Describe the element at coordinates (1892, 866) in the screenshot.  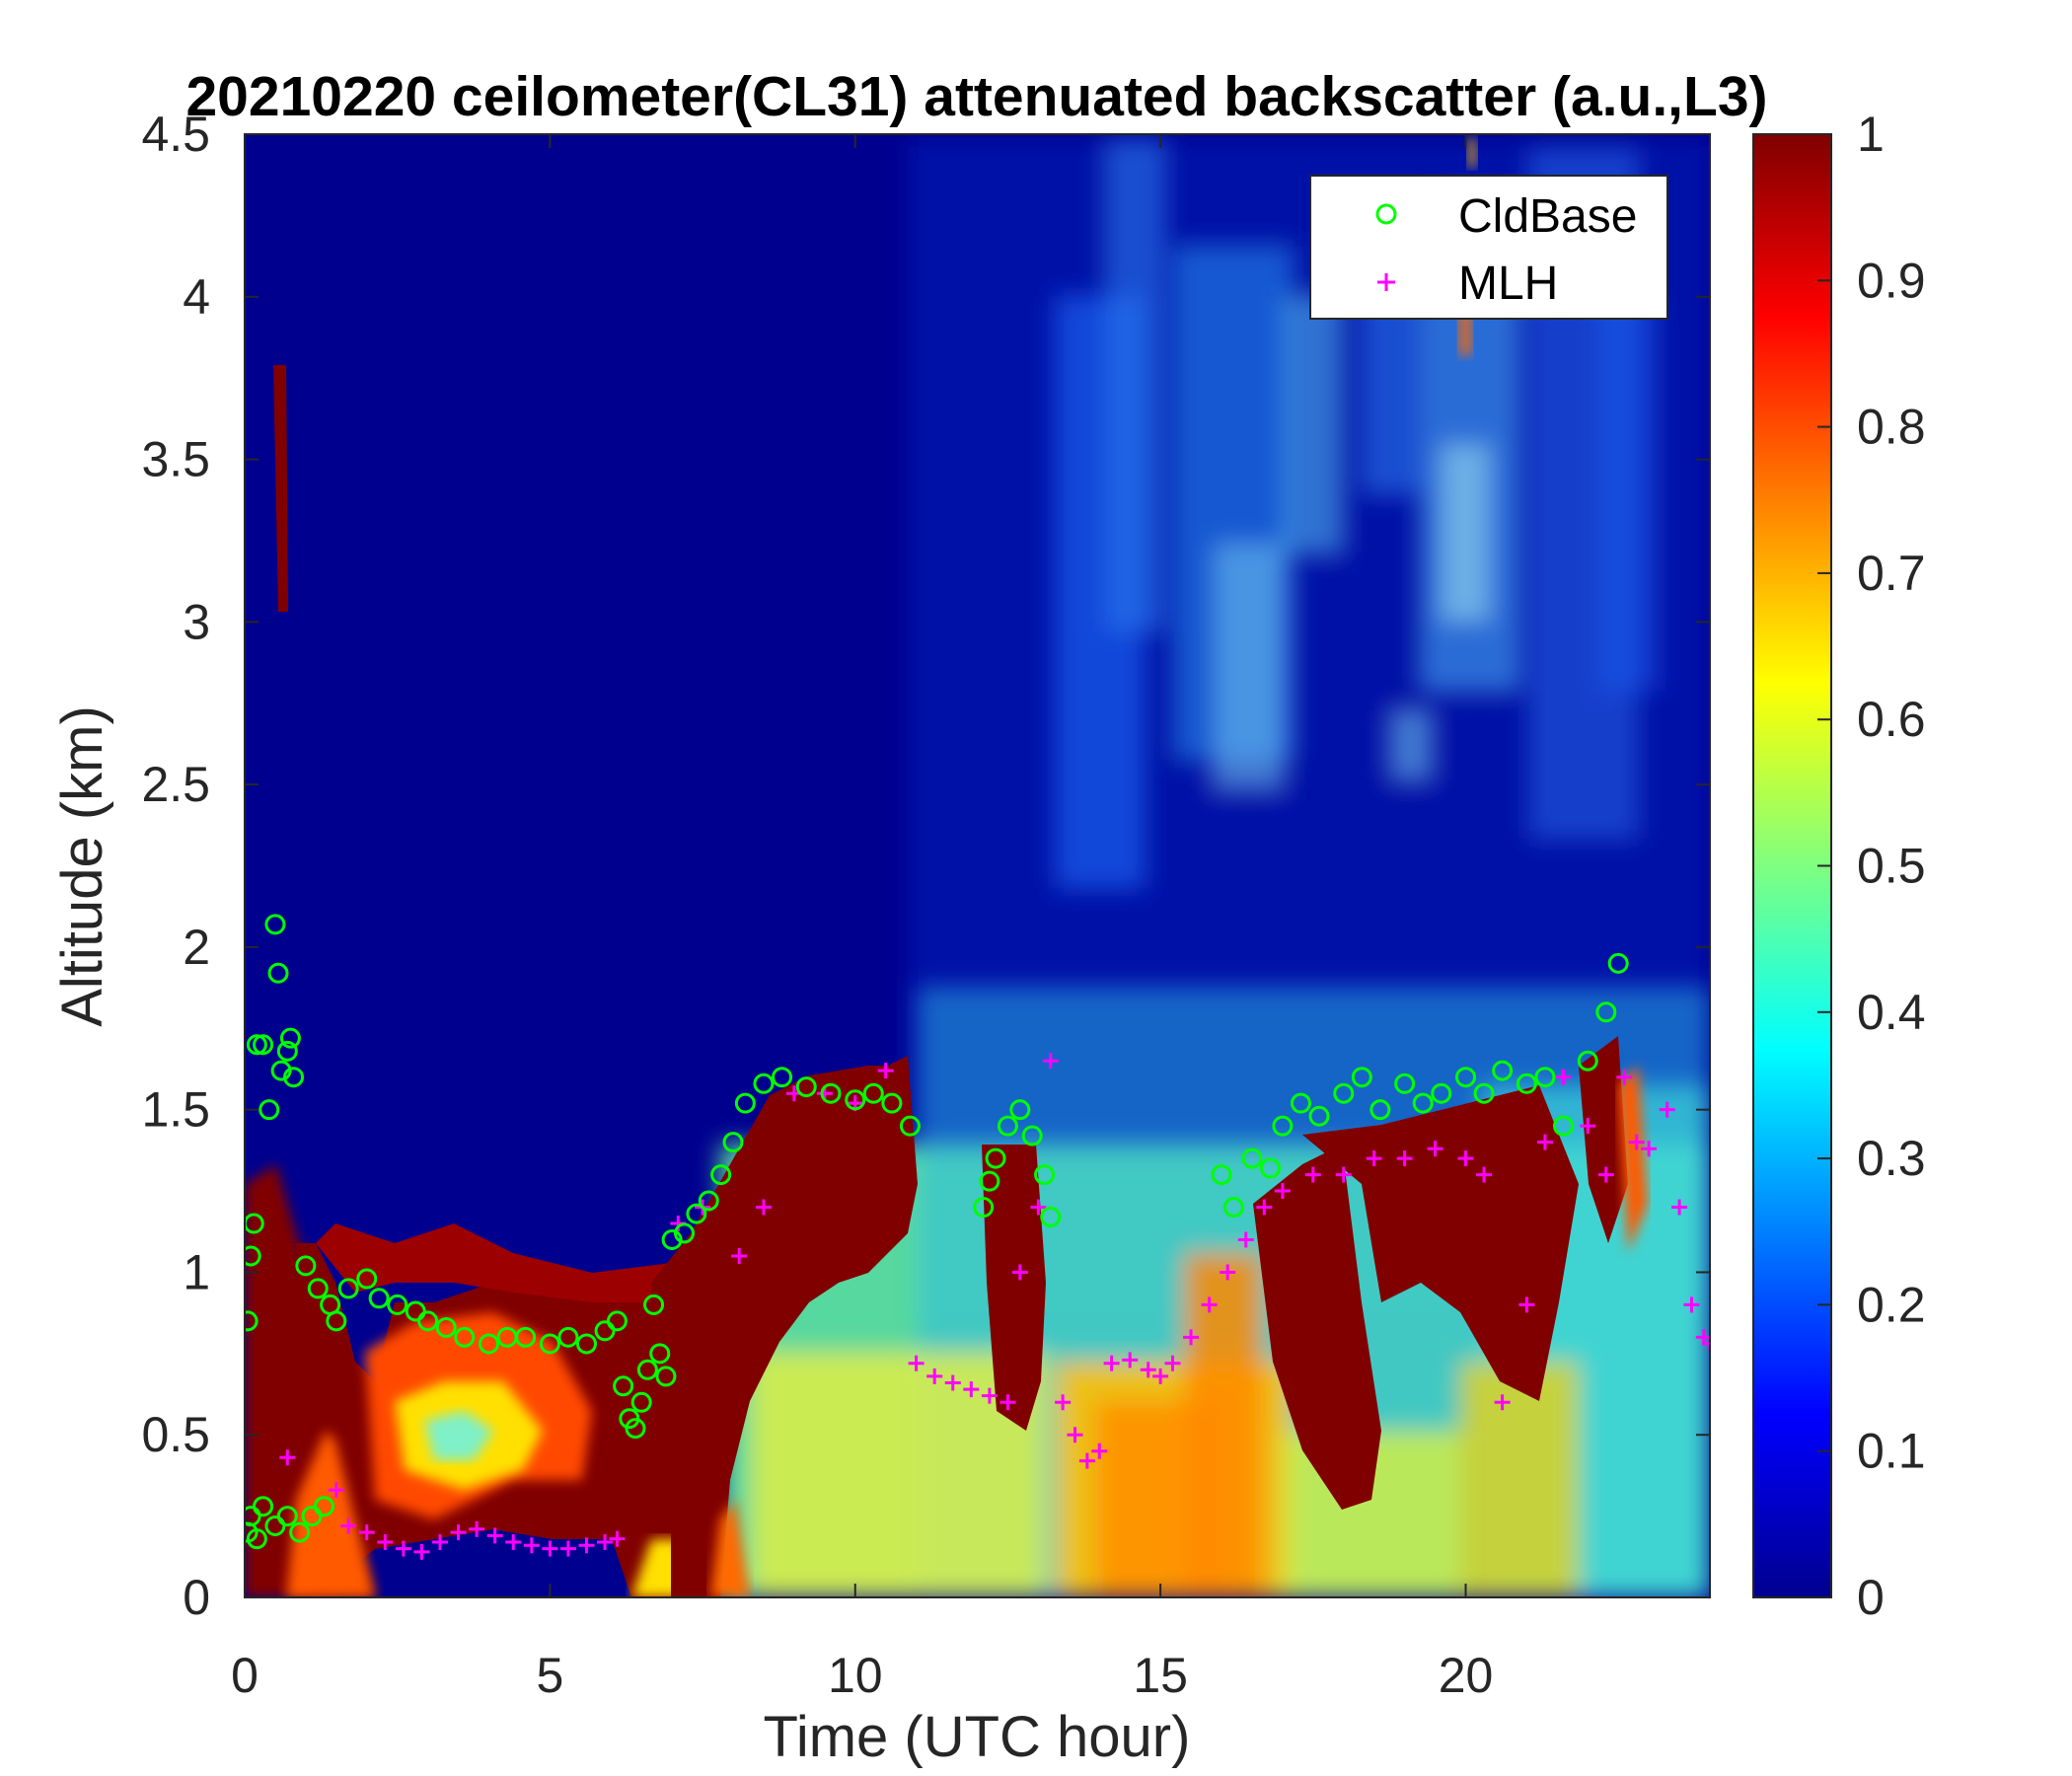
I see `colorbar-tick-label: 0.5` at that location.